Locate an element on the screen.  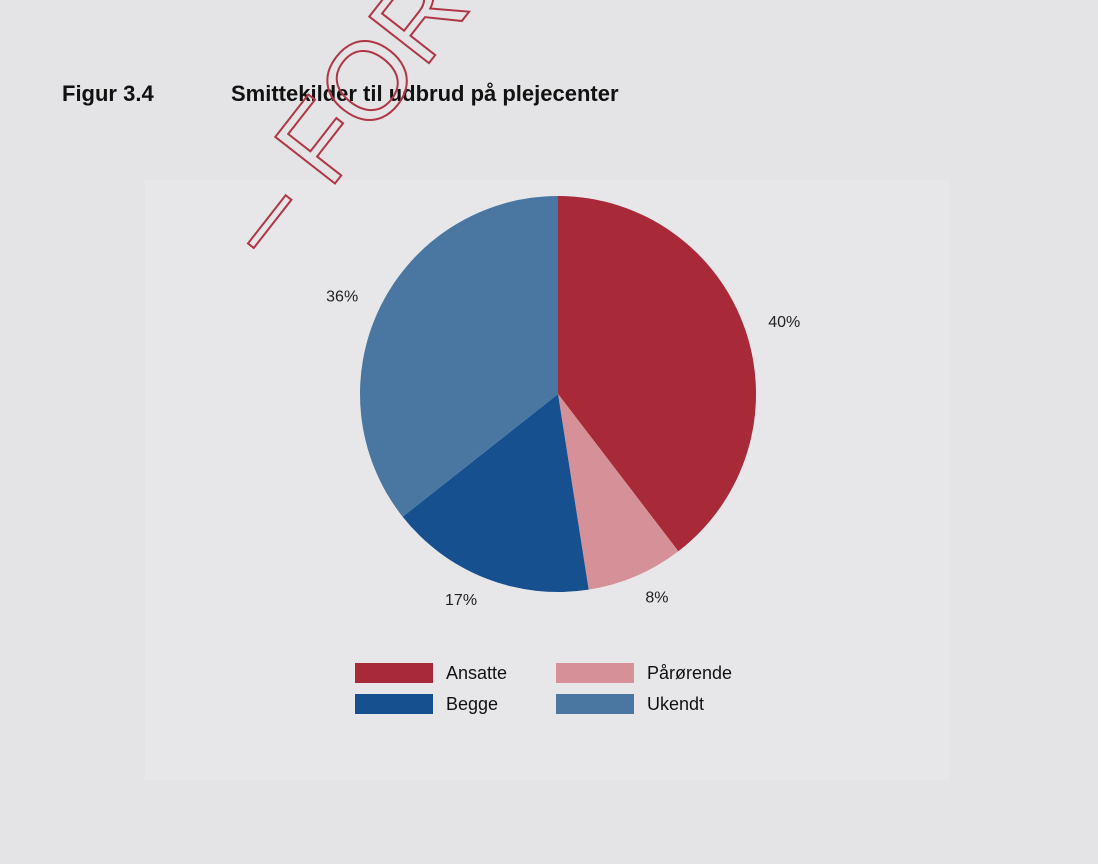
legend-label: Begge is located at coordinates (472, 704).